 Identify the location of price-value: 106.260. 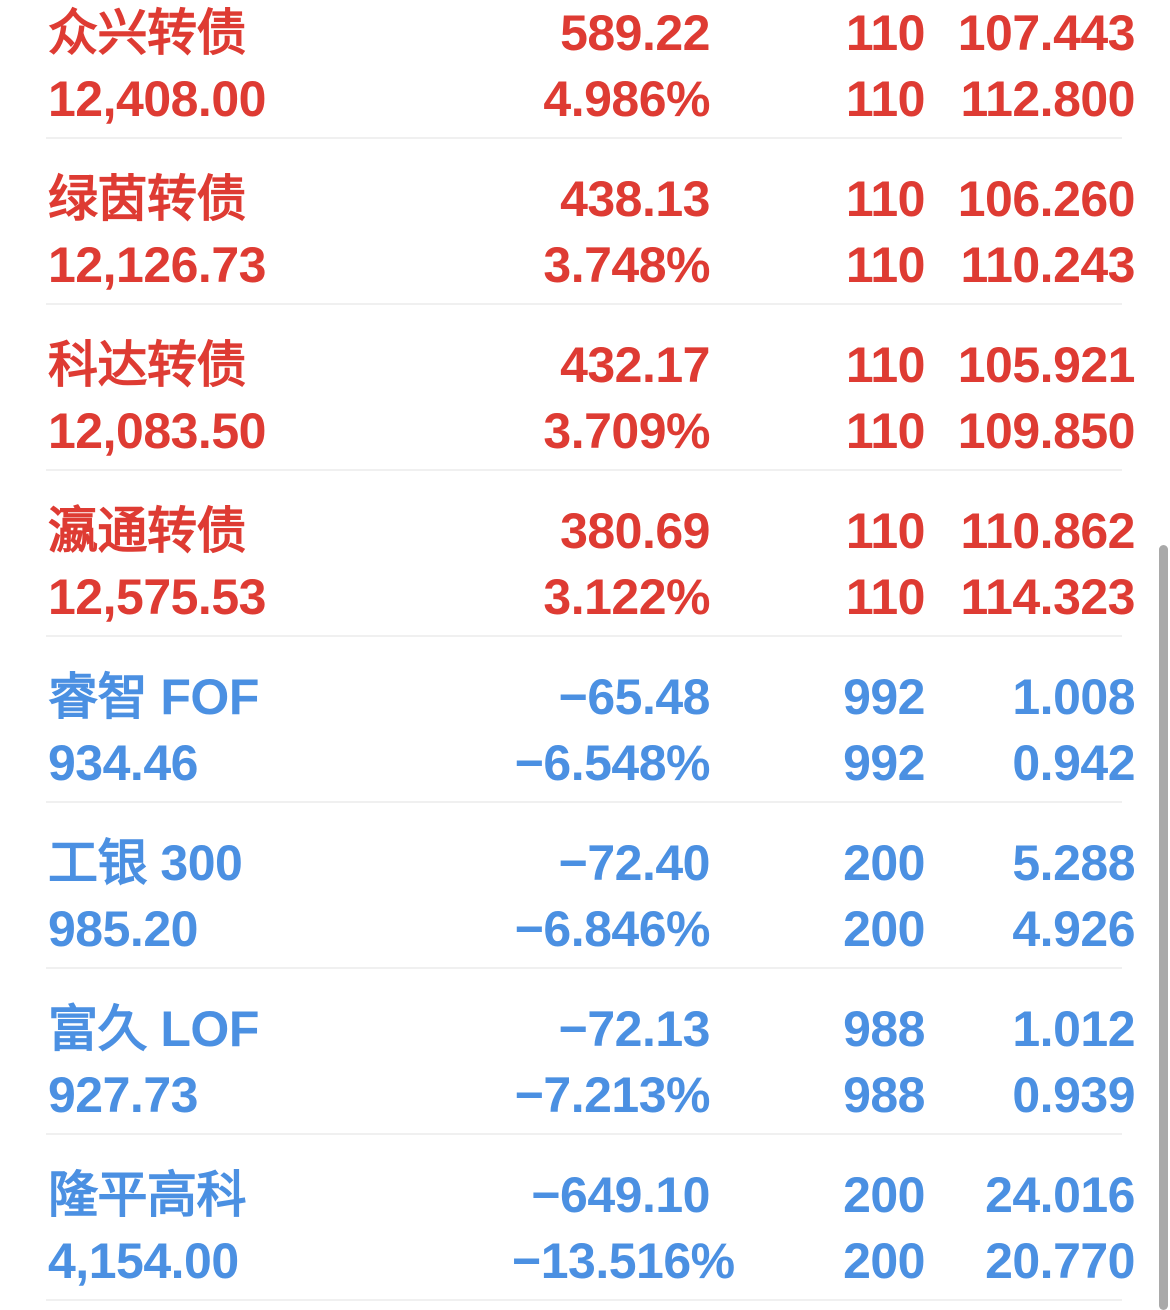
(1046, 199).